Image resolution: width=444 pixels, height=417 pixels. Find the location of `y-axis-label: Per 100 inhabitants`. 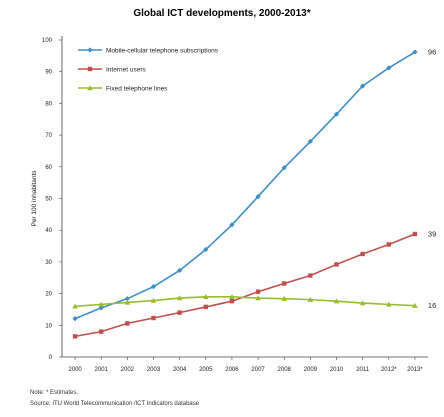

y-axis-label: Per 100 inhabitants is located at coordinates (34, 198).